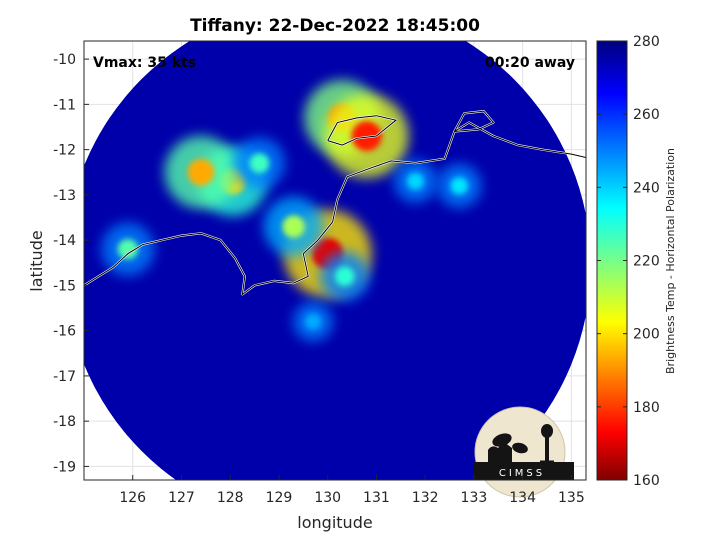 The height and width of the screenshot is (540, 720). I want to click on y-axis-label: latitude, so click(36, 260).